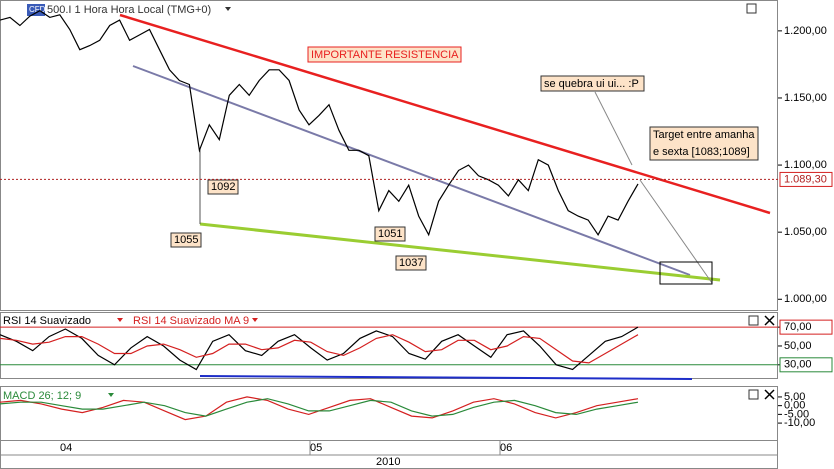  What do you see at coordinates (388, 462) in the screenshot?
I see `year-label: 2010` at bounding box center [388, 462].